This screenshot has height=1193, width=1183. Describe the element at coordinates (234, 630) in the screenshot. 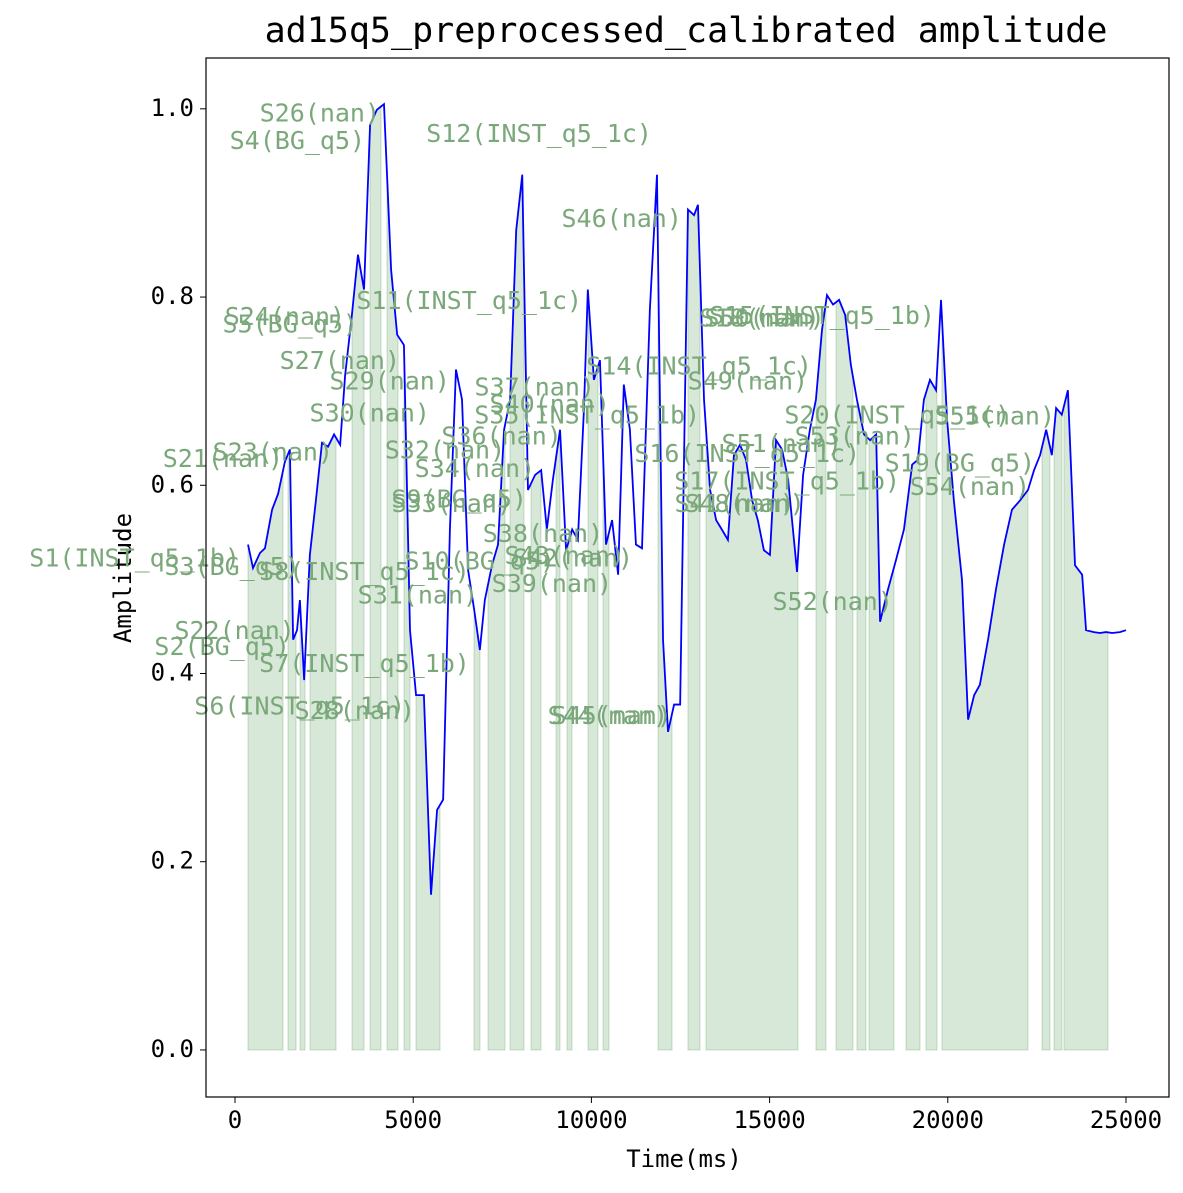

I see `segment-label: S22(nan)` at that location.